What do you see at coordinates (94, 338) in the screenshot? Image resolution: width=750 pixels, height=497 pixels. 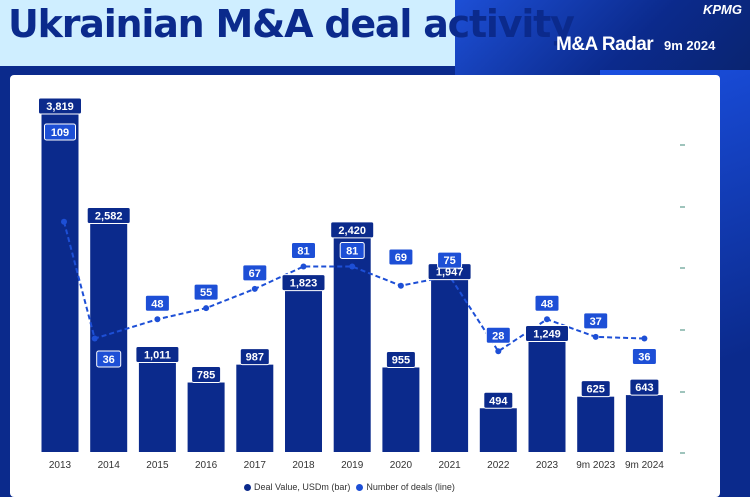 I see `line-point-2014` at bounding box center [94, 338].